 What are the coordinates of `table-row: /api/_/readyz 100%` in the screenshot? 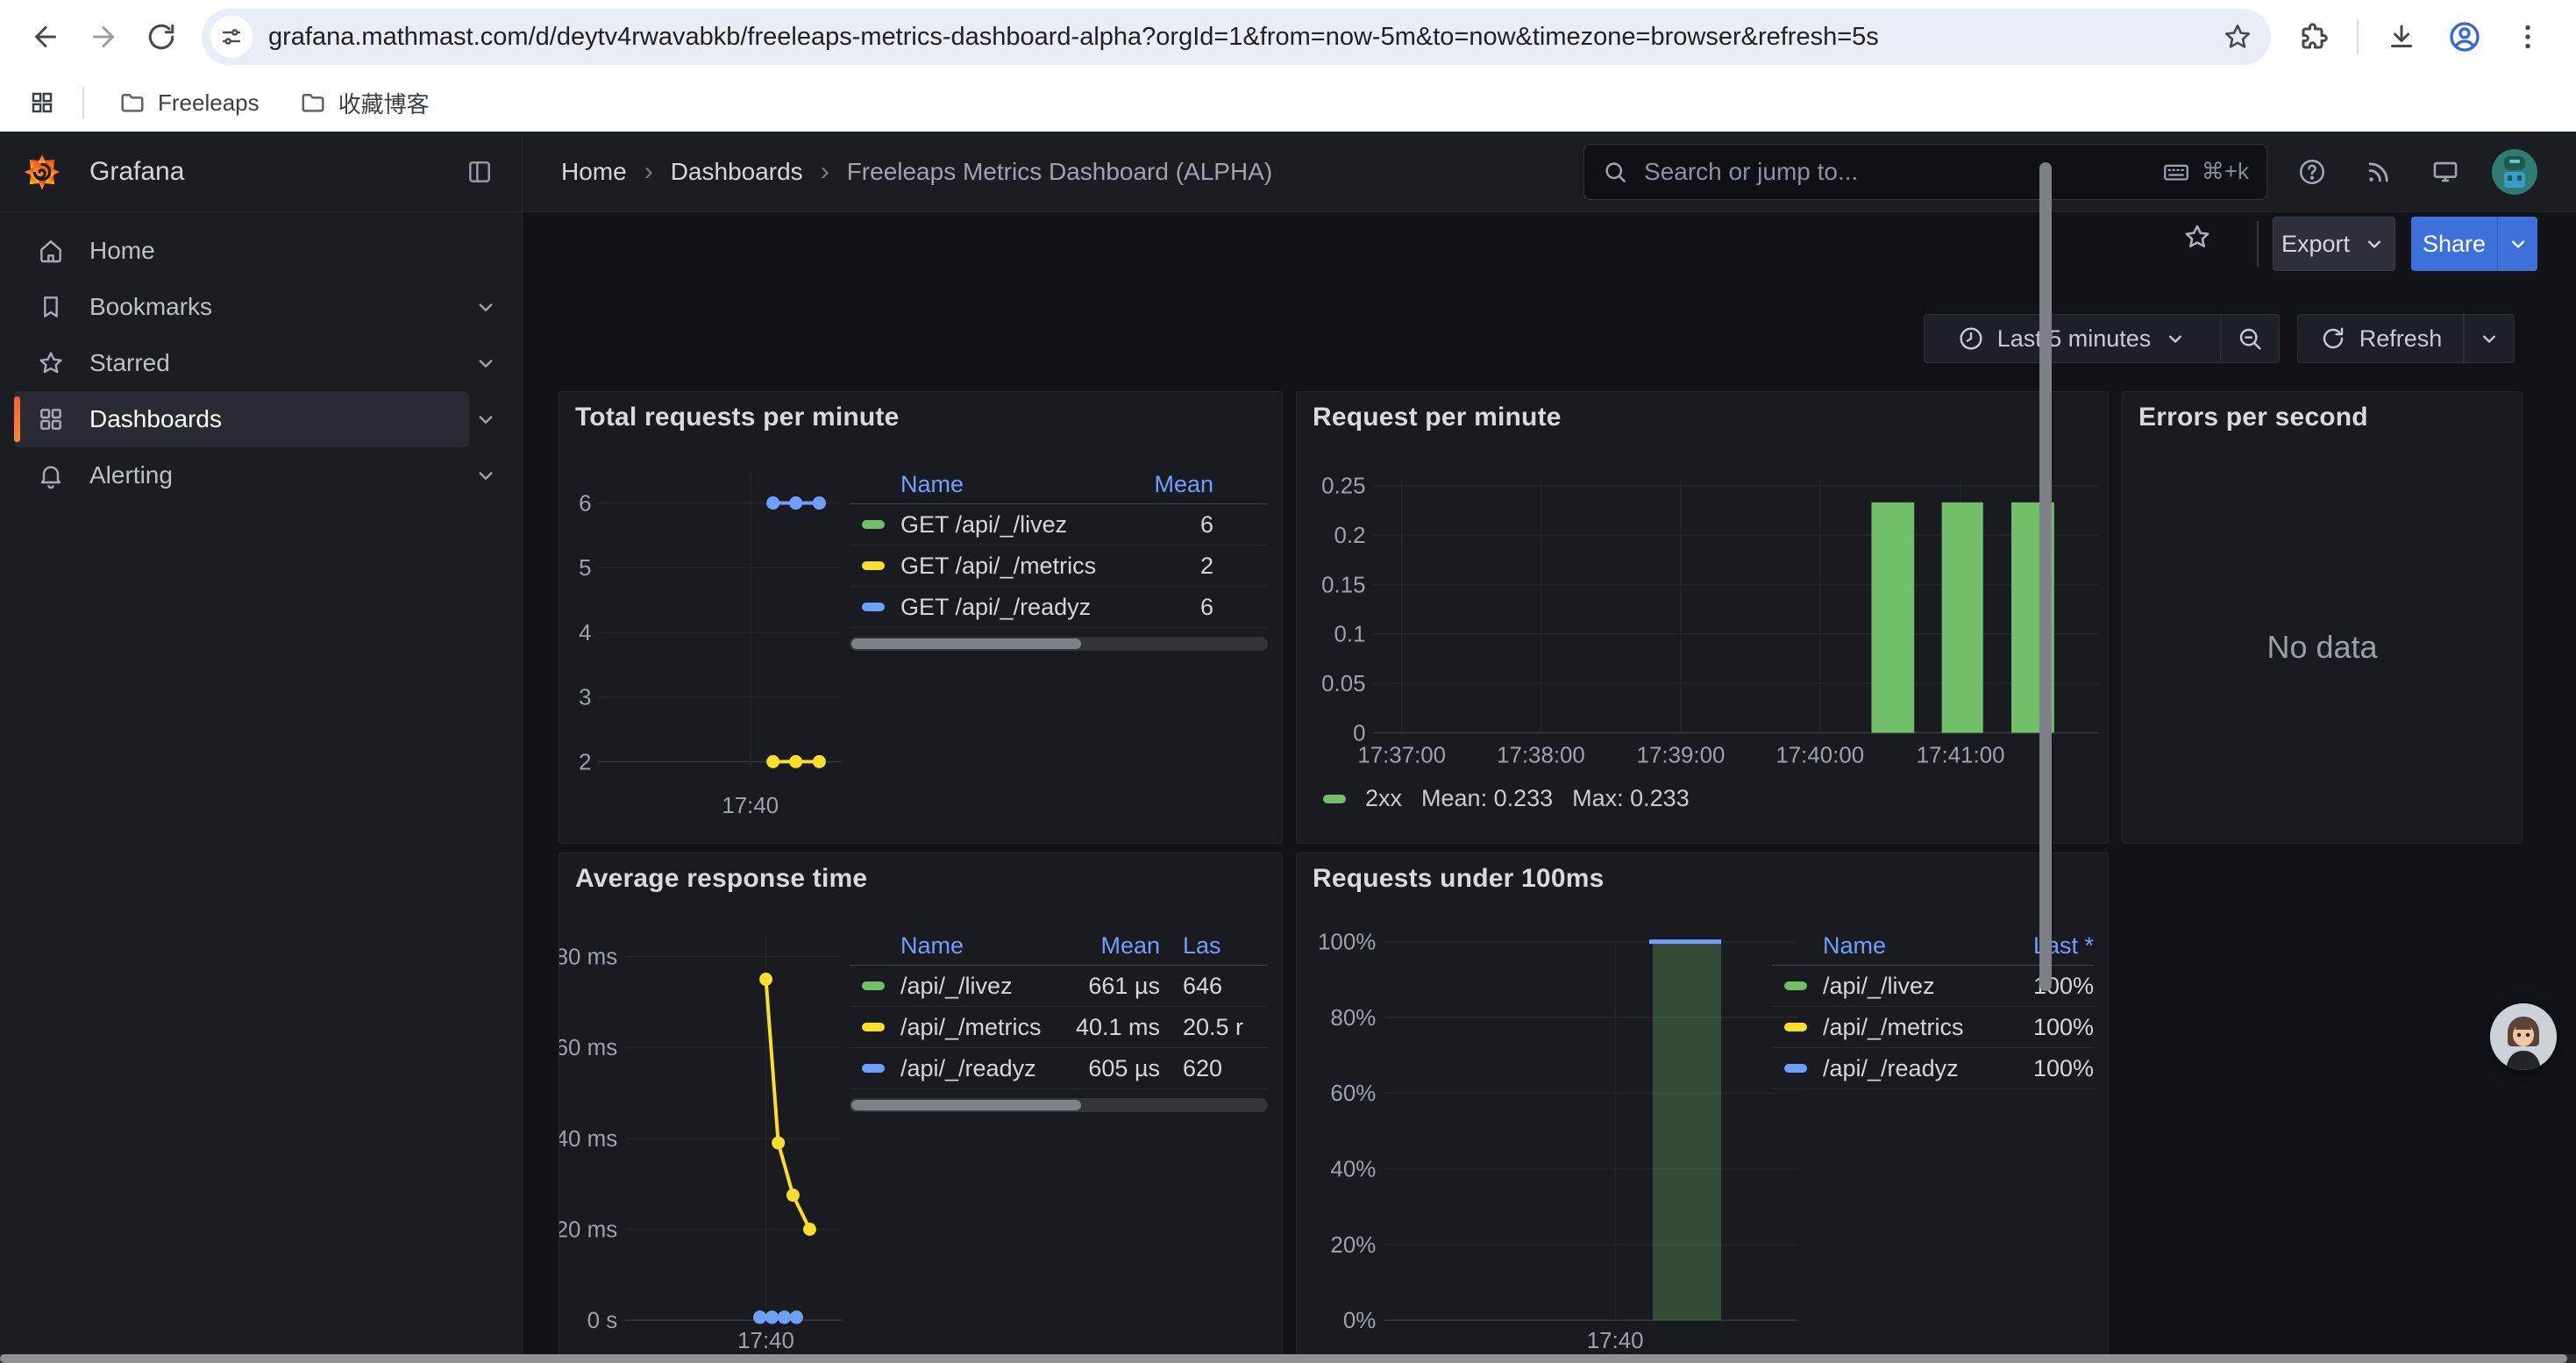 It's located at (1933, 1068).